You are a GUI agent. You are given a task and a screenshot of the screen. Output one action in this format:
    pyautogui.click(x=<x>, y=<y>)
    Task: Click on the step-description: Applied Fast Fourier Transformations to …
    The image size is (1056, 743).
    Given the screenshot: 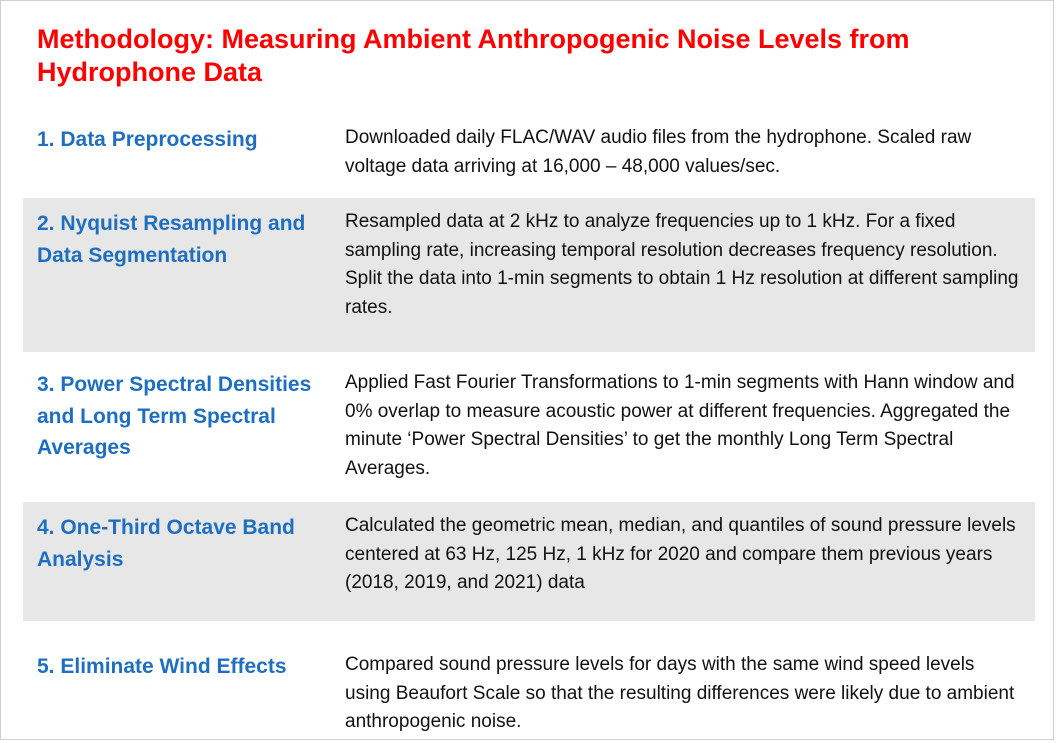 What is the action you would take?
    pyautogui.click(x=680, y=425)
    